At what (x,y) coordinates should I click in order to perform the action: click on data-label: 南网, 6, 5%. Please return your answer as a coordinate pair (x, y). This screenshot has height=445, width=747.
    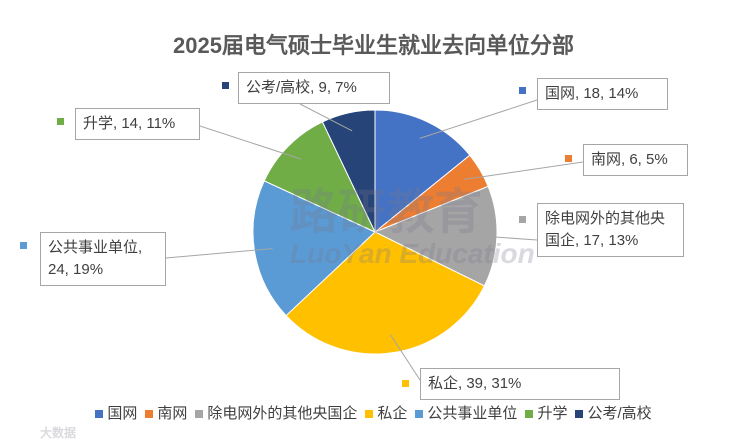
    Looking at the image, I should click on (635, 160).